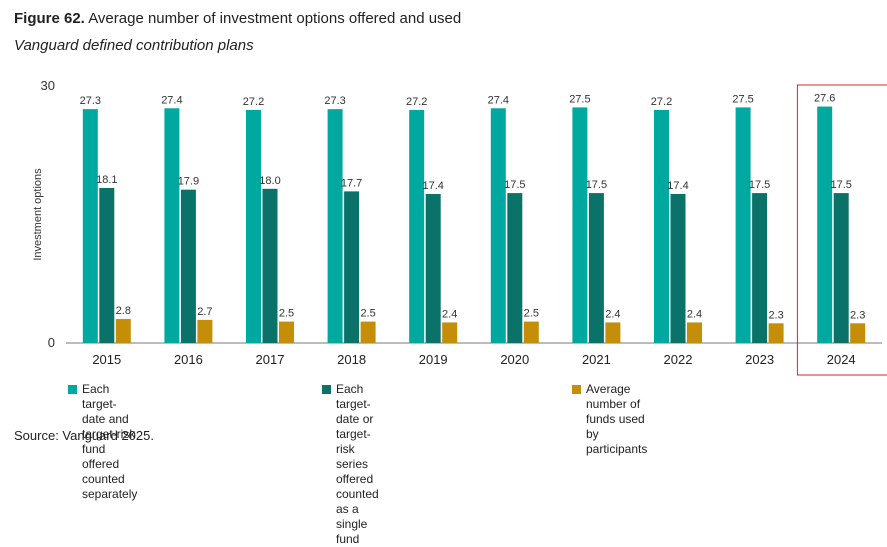 This screenshot has height=547, width=887. What do you see at coordinates (576, 389) in the screenshot?
I see `legend-swatch-gold` at bounding box center [576, 389].